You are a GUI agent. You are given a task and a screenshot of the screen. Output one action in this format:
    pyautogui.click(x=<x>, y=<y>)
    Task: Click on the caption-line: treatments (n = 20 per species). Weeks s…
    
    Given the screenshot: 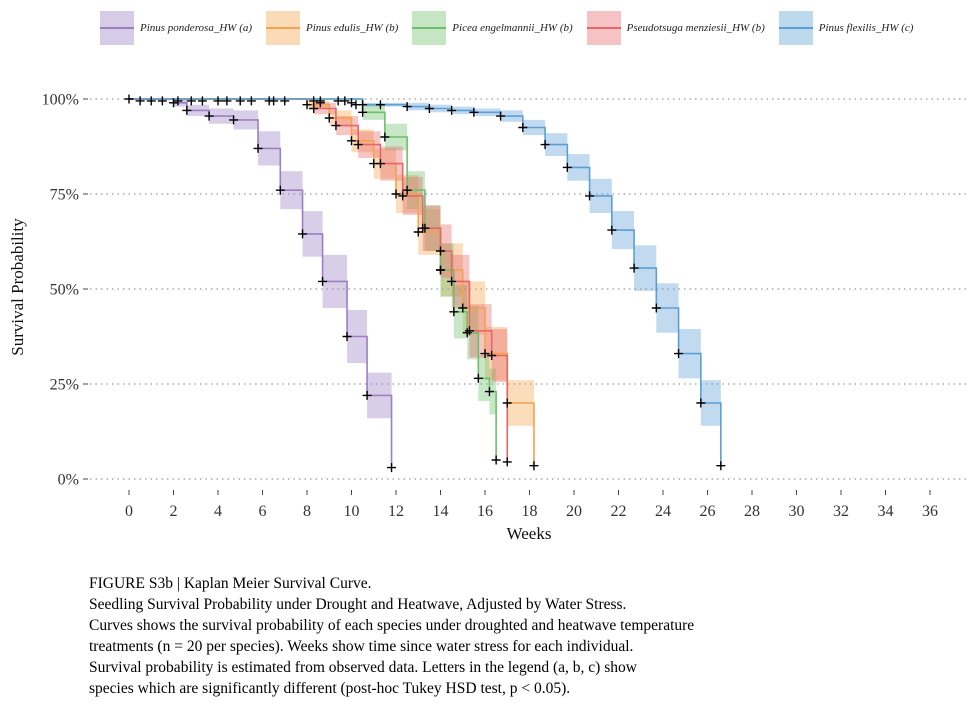 What is the action you would take?
    pyautogui.click(x=361, y=646)
    